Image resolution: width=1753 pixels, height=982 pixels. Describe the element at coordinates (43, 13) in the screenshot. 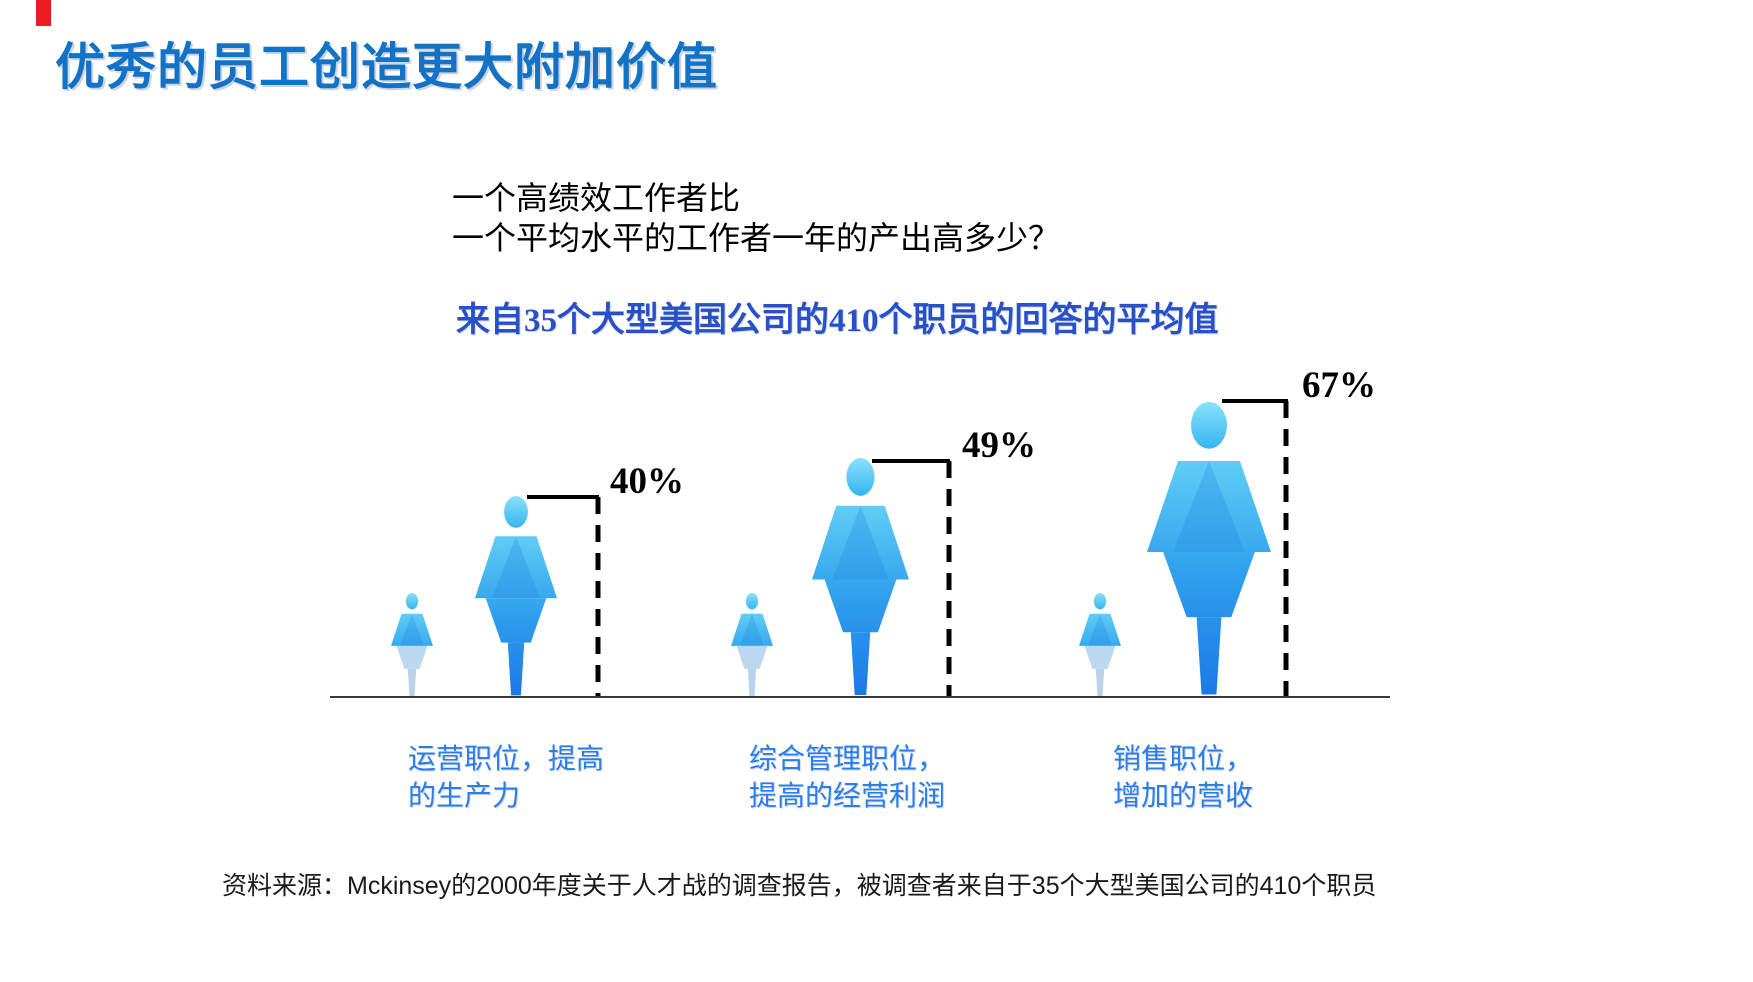

I see `red-accent-bar` at that location.